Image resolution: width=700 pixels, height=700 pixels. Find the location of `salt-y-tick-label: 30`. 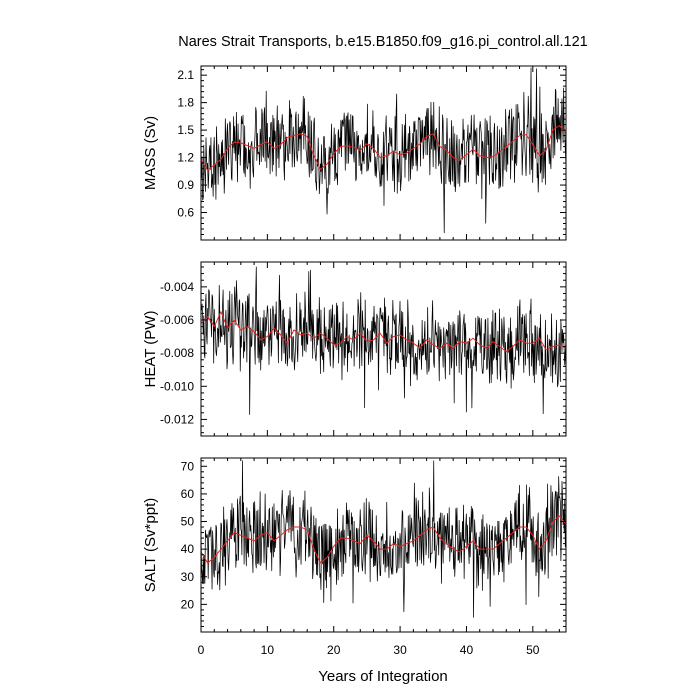

salt-y-tick-label: 30 is located at coordinates (188, 577).